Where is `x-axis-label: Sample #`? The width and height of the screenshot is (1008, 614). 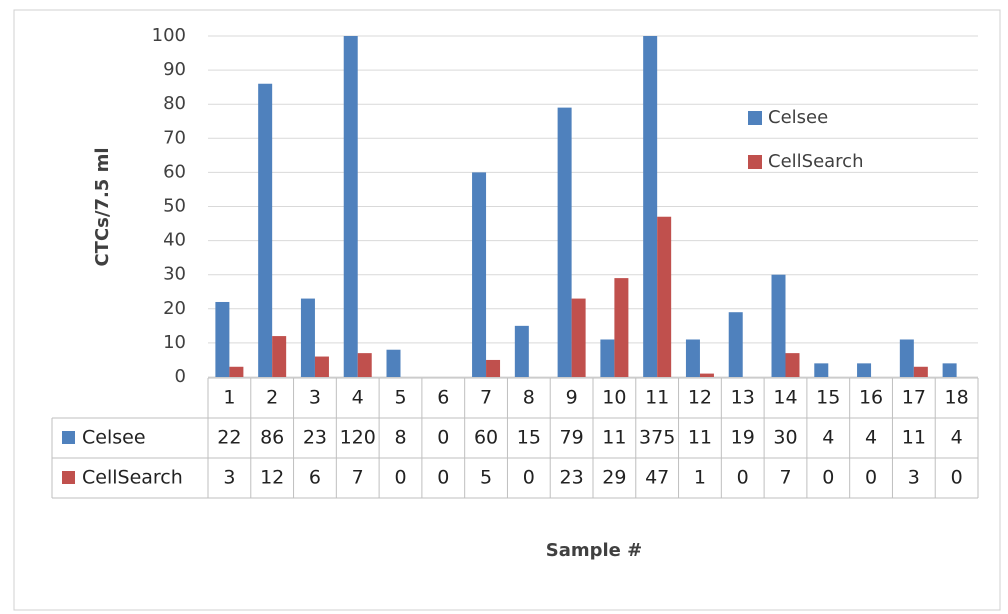 x-axis-label: Sample # is located at coordinates (594, 550).